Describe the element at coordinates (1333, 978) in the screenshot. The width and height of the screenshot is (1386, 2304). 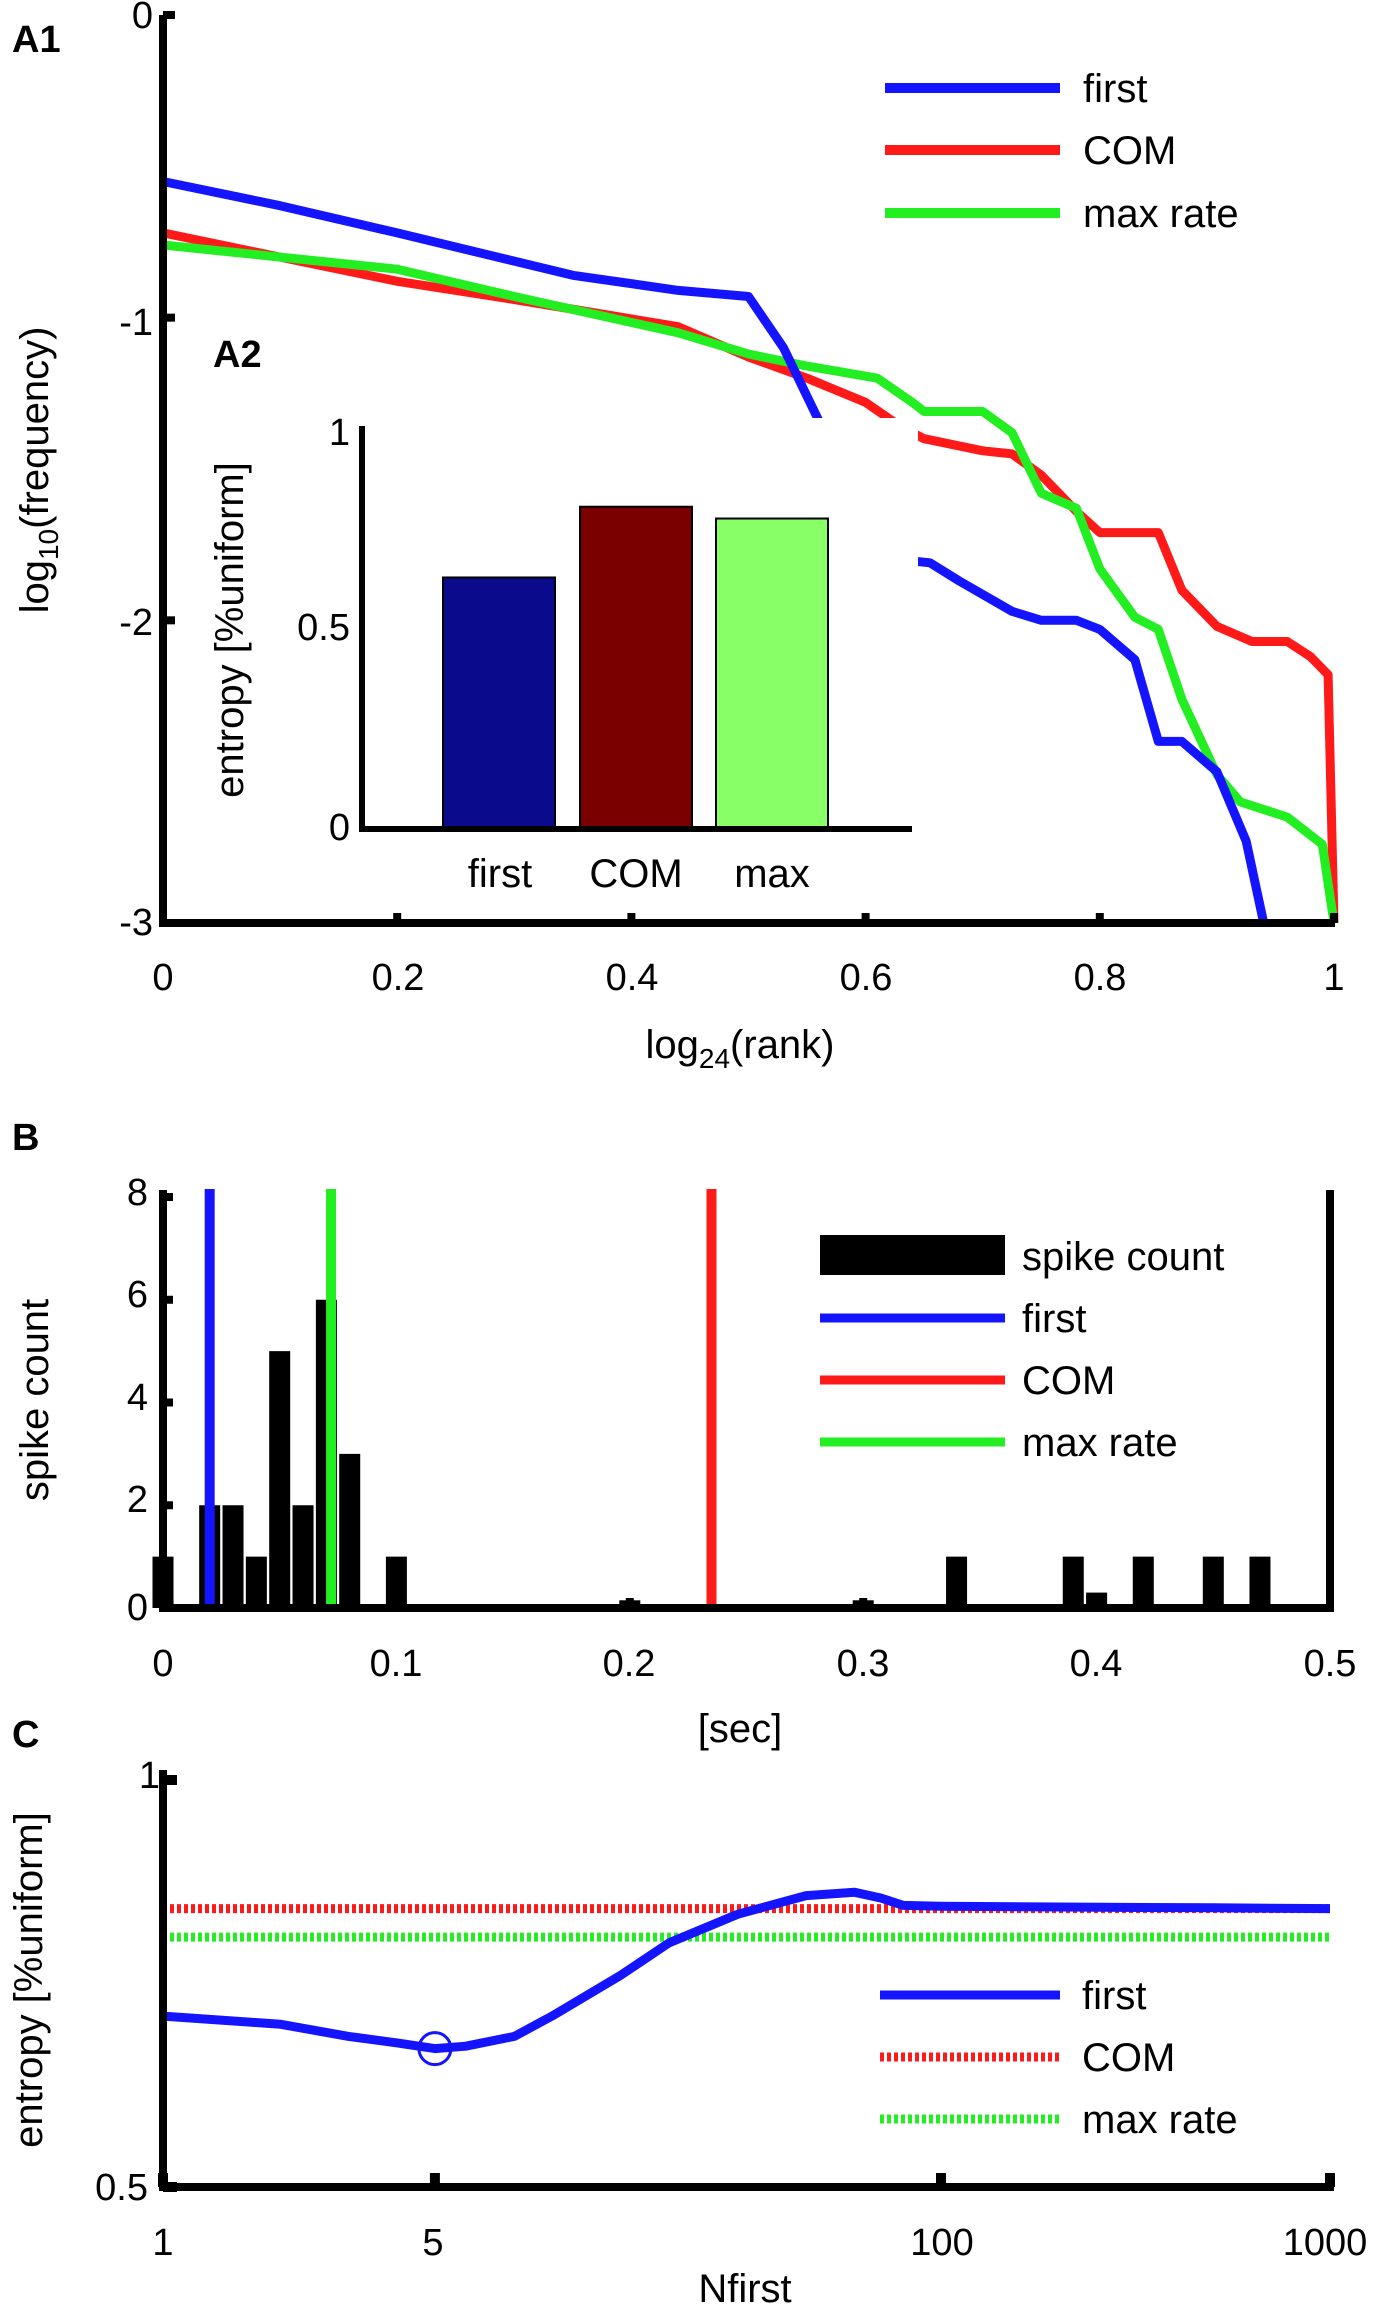
I see `a1-xtick-label: 1` at that location.